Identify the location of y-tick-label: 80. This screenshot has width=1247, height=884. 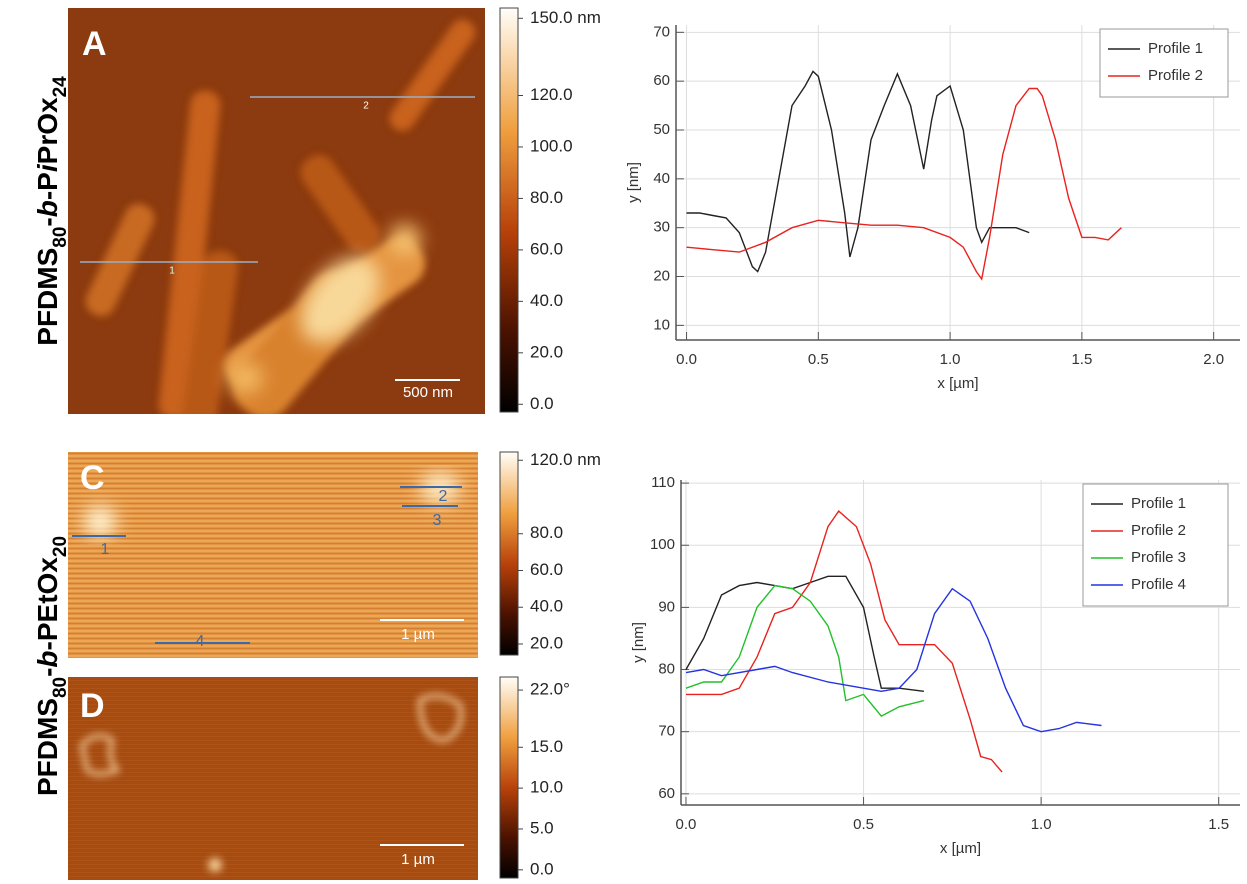
(666, 669).